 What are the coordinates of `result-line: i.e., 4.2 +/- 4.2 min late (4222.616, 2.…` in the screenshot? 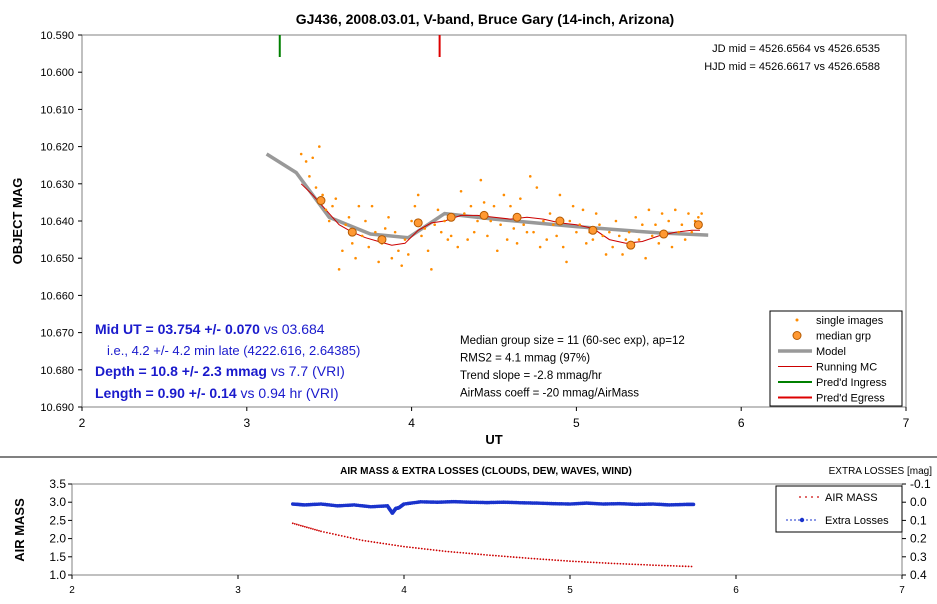 It's located at (233, 350).